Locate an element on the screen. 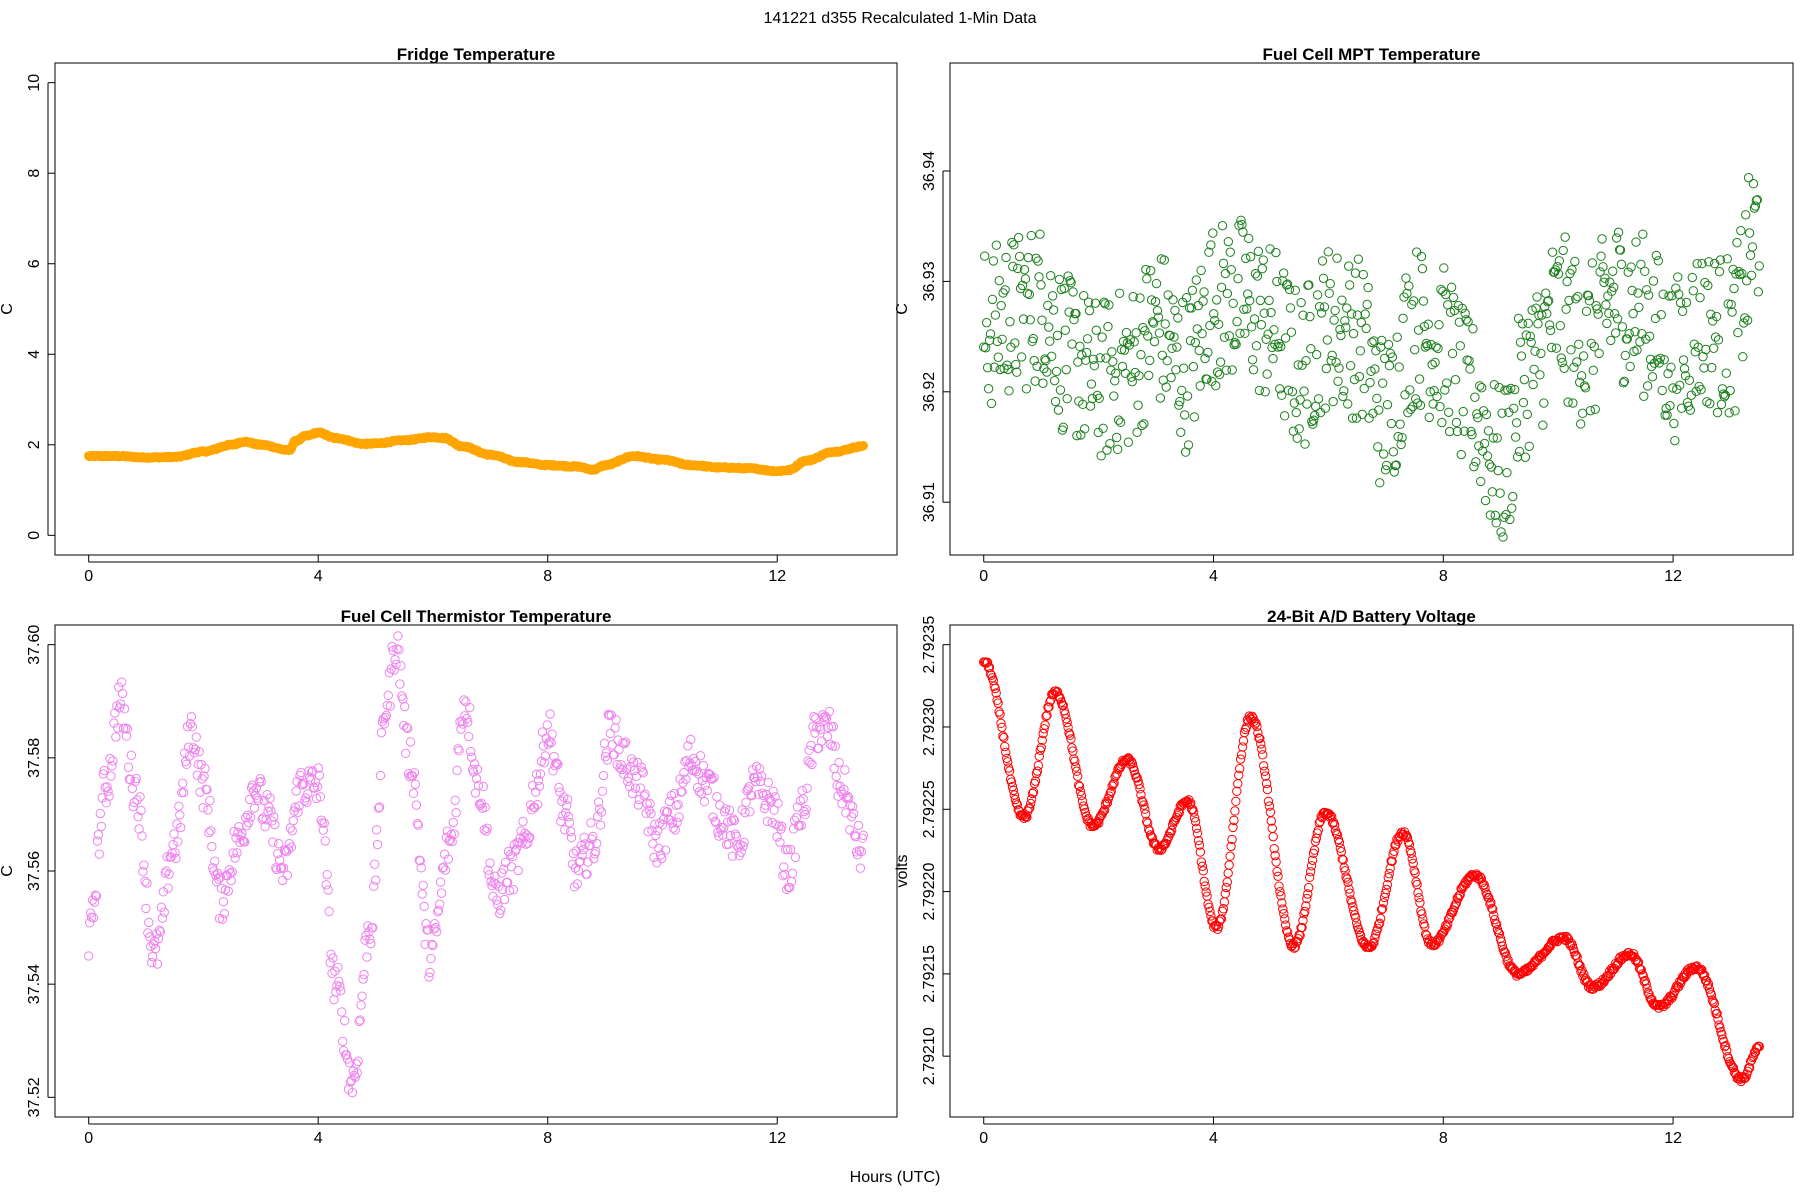  y-tick-label: 37.56 is located at coordinates (34, 871).